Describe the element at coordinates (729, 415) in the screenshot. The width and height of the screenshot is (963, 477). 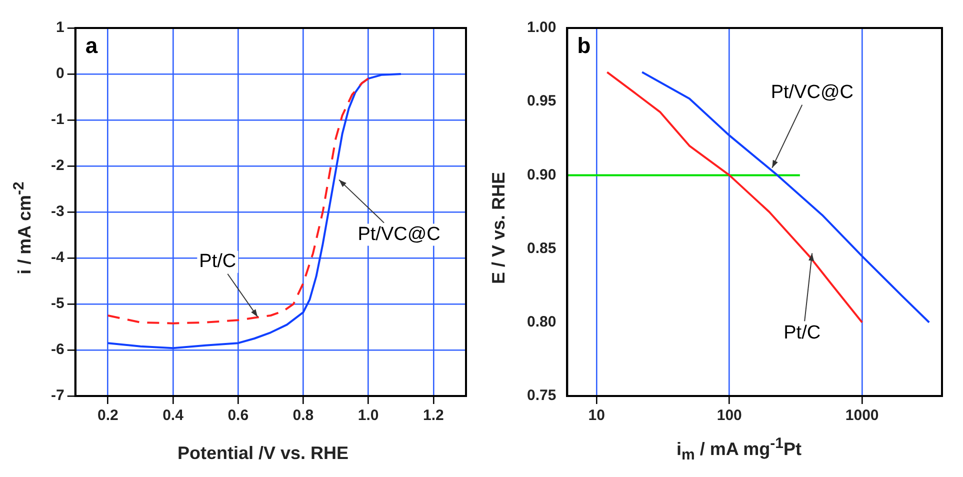
I see `x-tick-label: 100` at that location.